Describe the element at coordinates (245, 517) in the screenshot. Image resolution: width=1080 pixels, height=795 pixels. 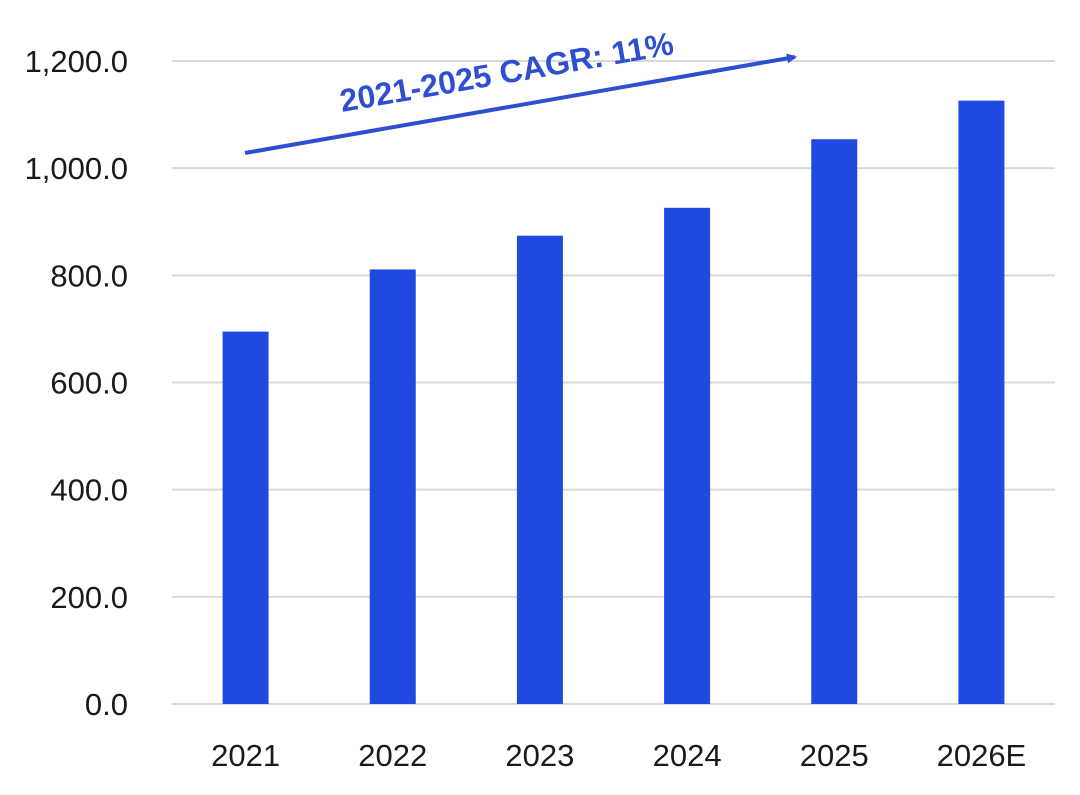
I see `bar-2021` at that location.